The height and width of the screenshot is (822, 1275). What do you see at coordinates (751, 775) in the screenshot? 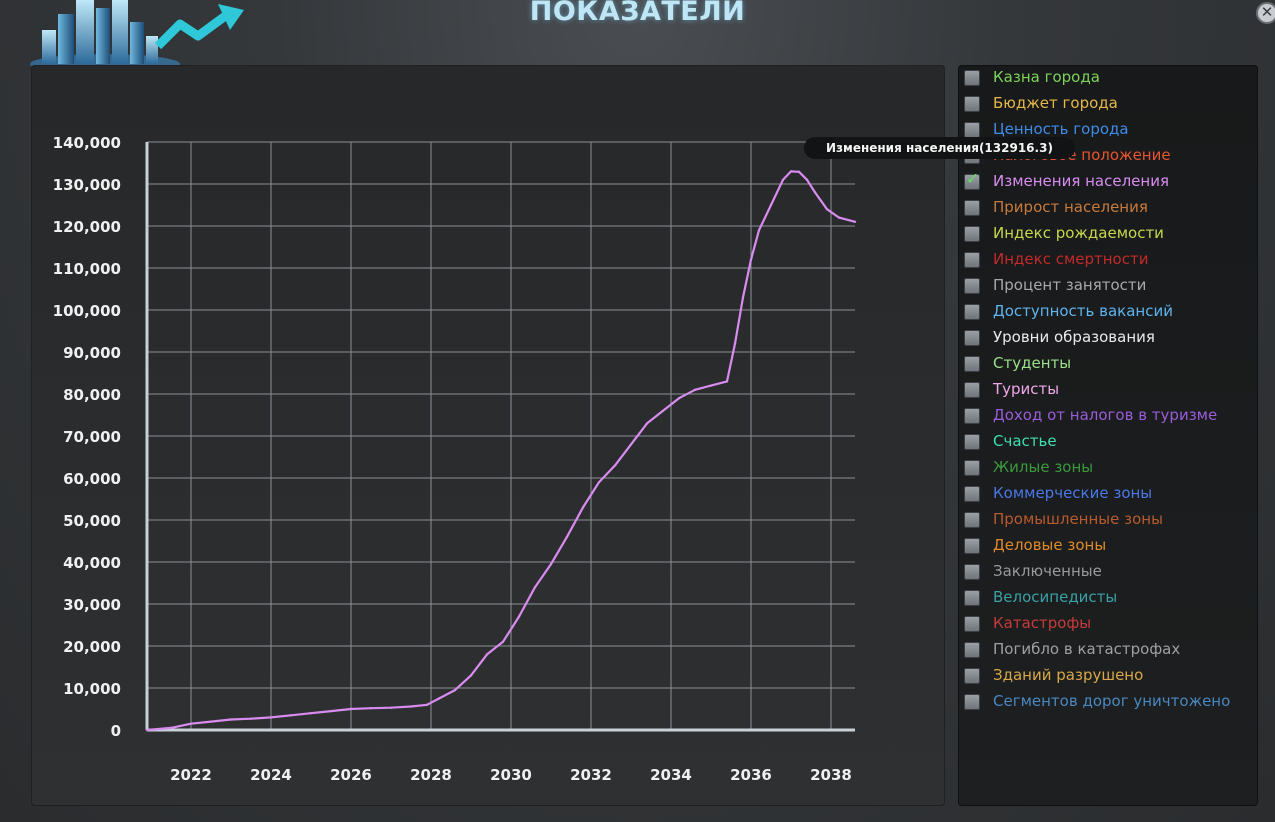
I see `x-tick-label: 2036` at bounding box center [751, 775].